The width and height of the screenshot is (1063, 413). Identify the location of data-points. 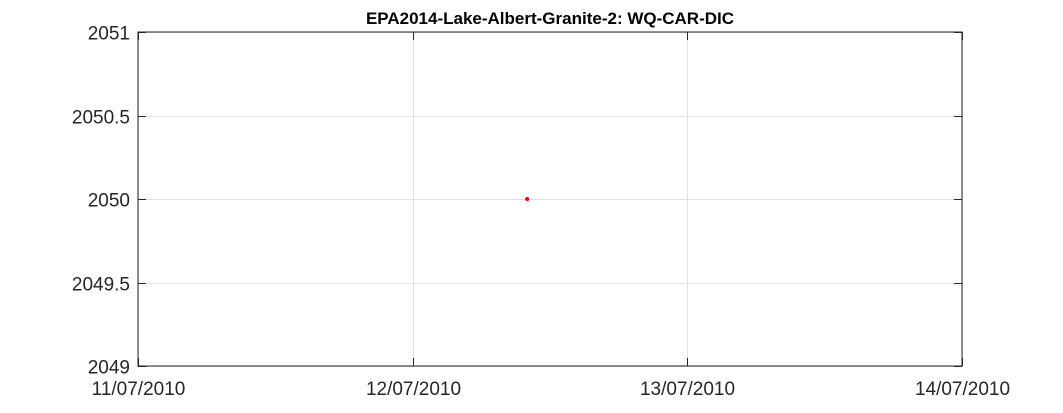
(527, 199).